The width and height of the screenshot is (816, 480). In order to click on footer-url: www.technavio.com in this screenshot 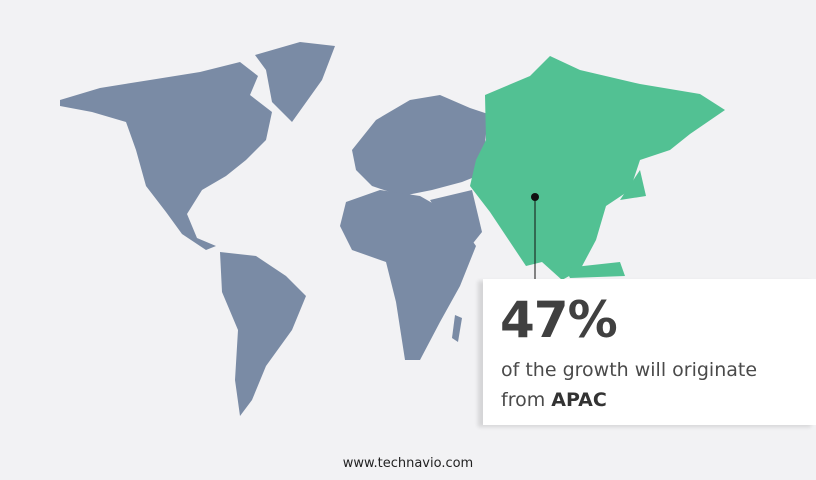, I will do `click(408, 463)`.